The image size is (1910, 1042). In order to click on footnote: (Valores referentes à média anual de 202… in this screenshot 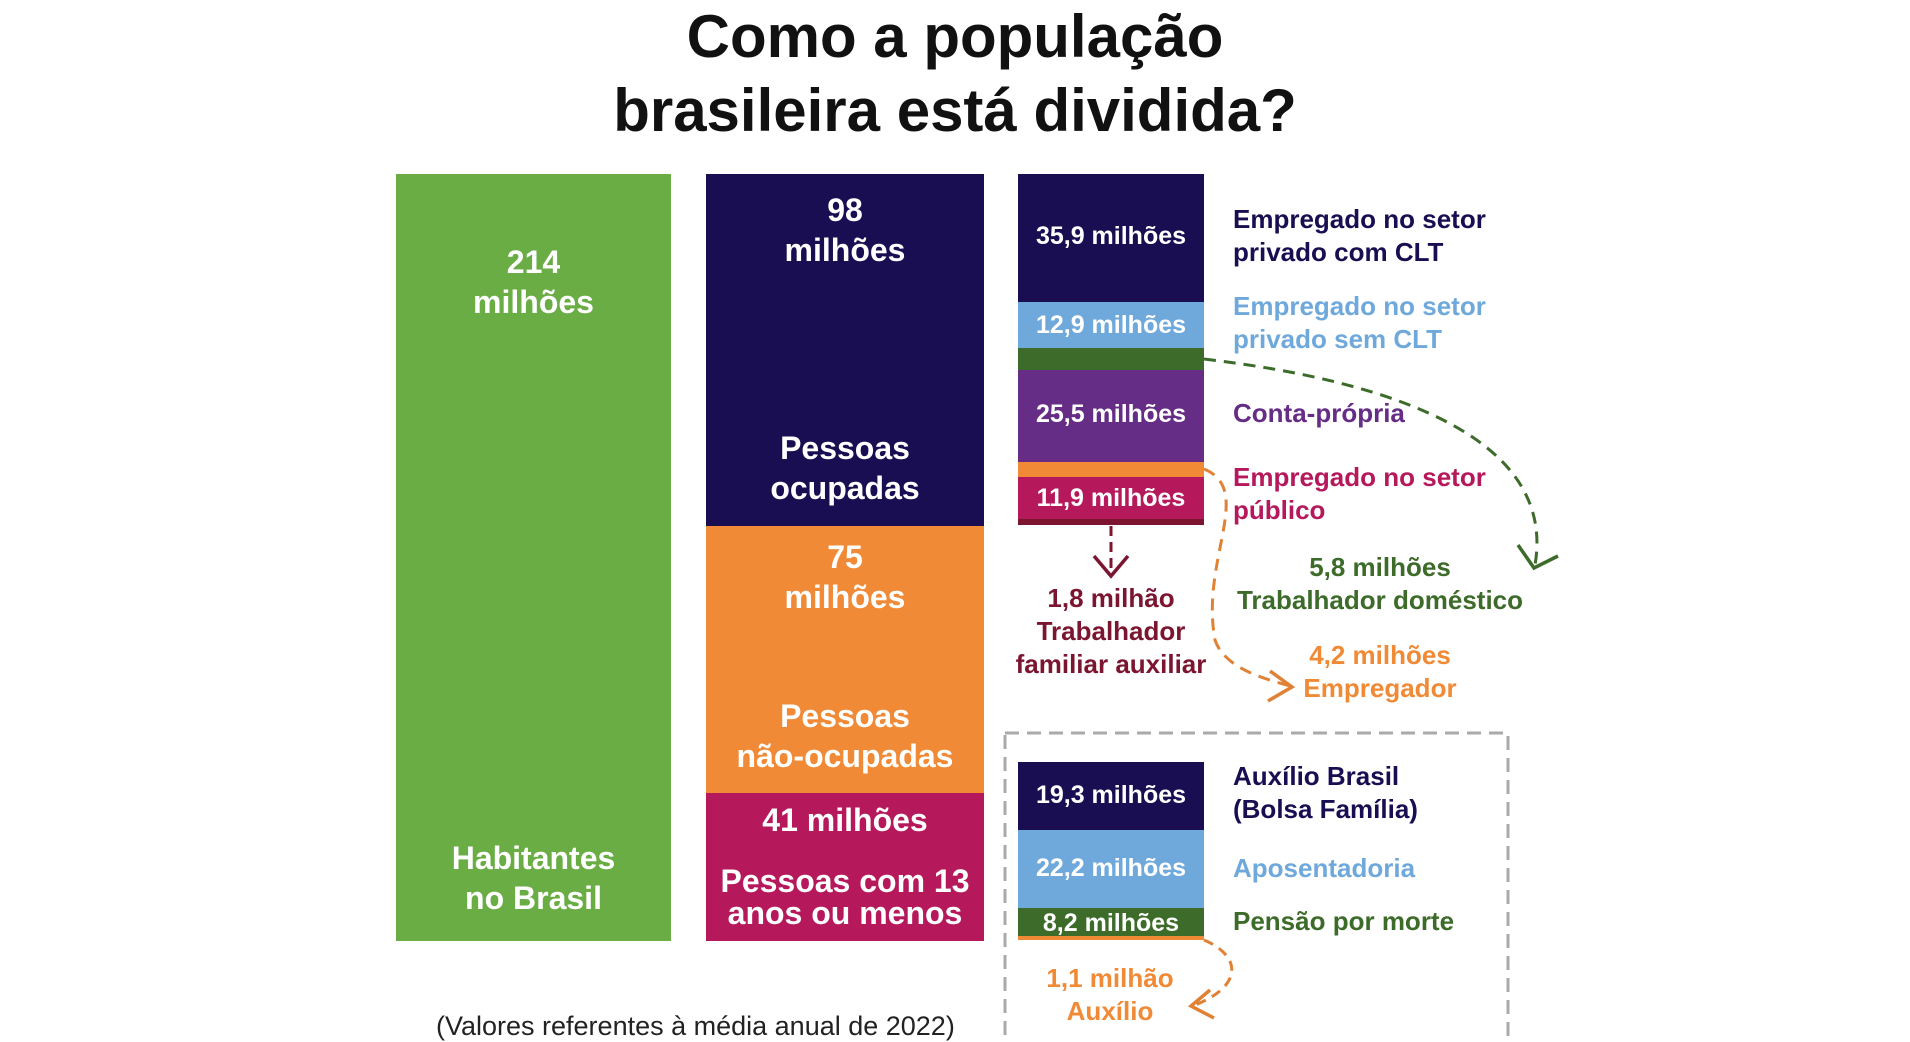, I will do `click(695, 1026)`.